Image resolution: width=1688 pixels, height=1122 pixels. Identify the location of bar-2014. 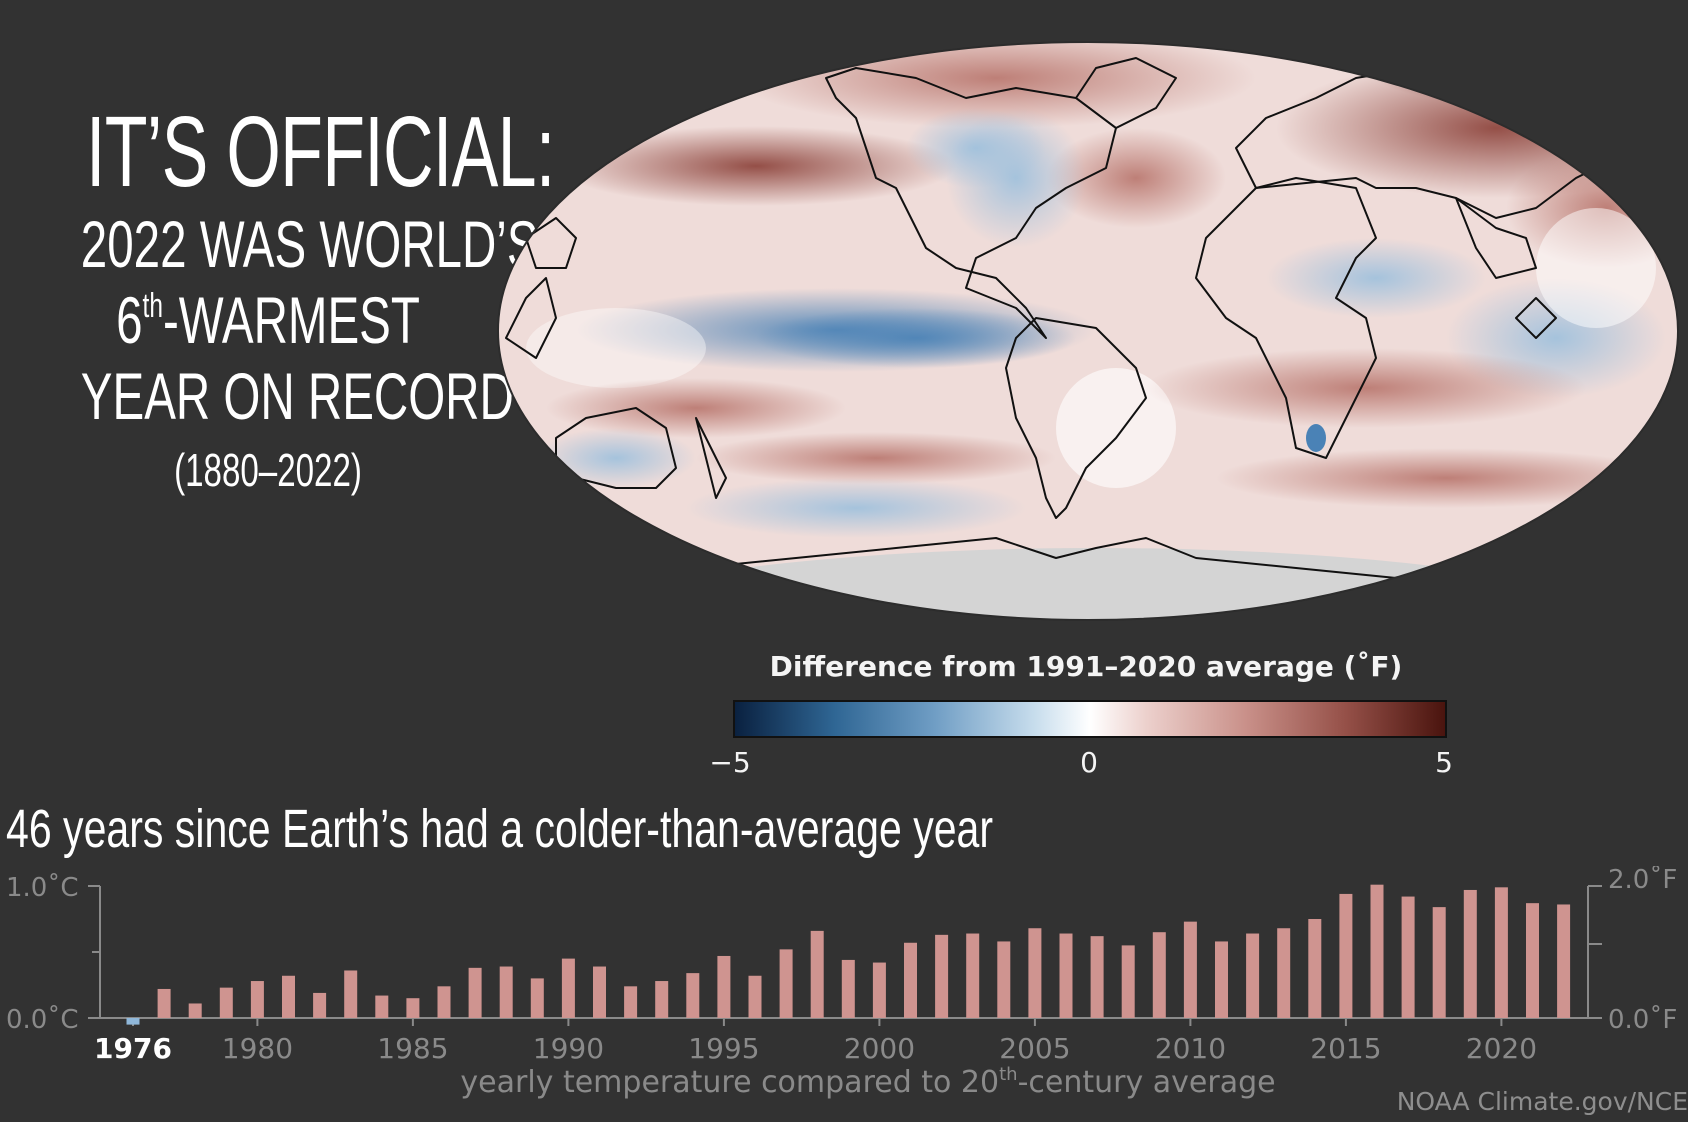
(1315, 968).